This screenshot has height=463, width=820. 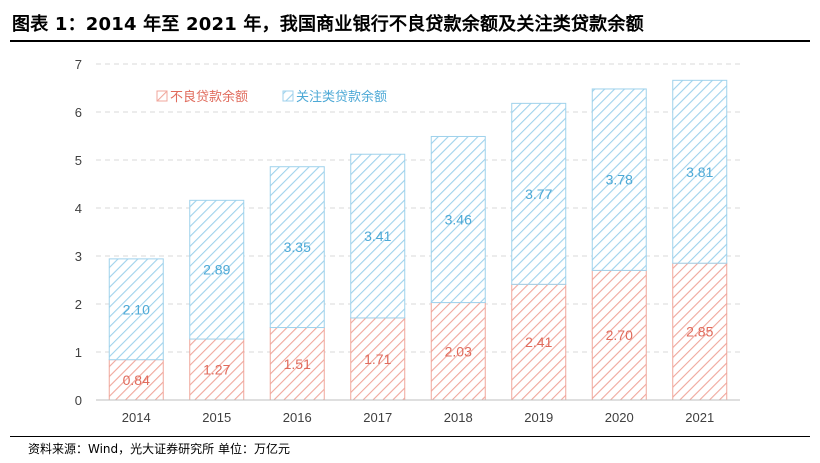 I want to click on figure-title: 图表 1：2014 年至 2021 年，我国商业银行不良贷款余额及关注类贷款余额, so click(x=328, y=24).